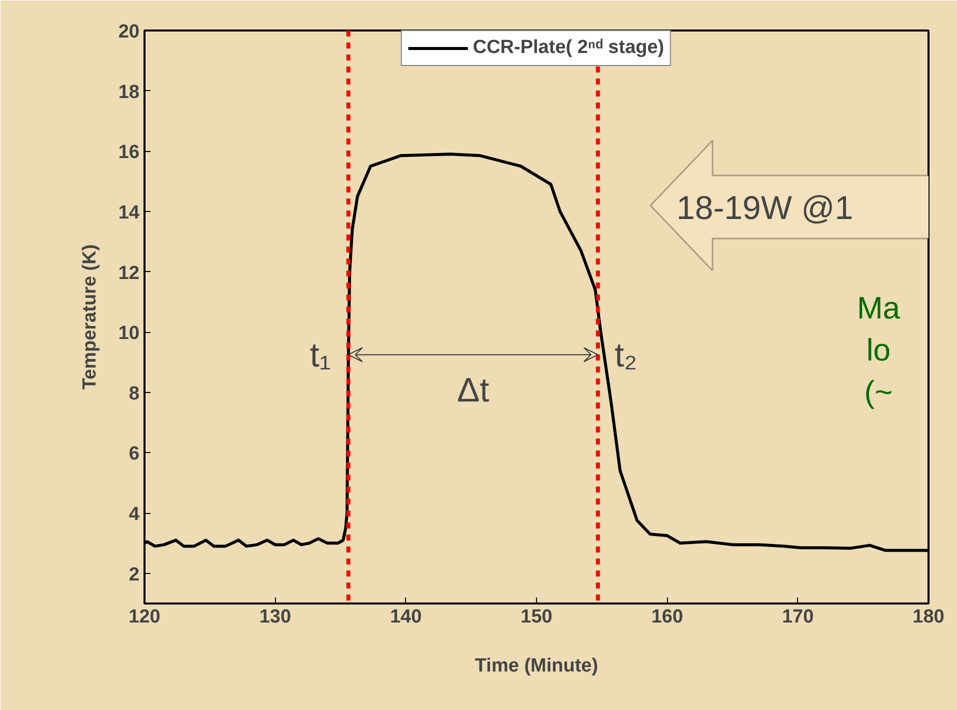  What do you see at coordinates (798, 617) in the screenshot?
I see `x-tick-label: 170` at bounding box center [798, 617].